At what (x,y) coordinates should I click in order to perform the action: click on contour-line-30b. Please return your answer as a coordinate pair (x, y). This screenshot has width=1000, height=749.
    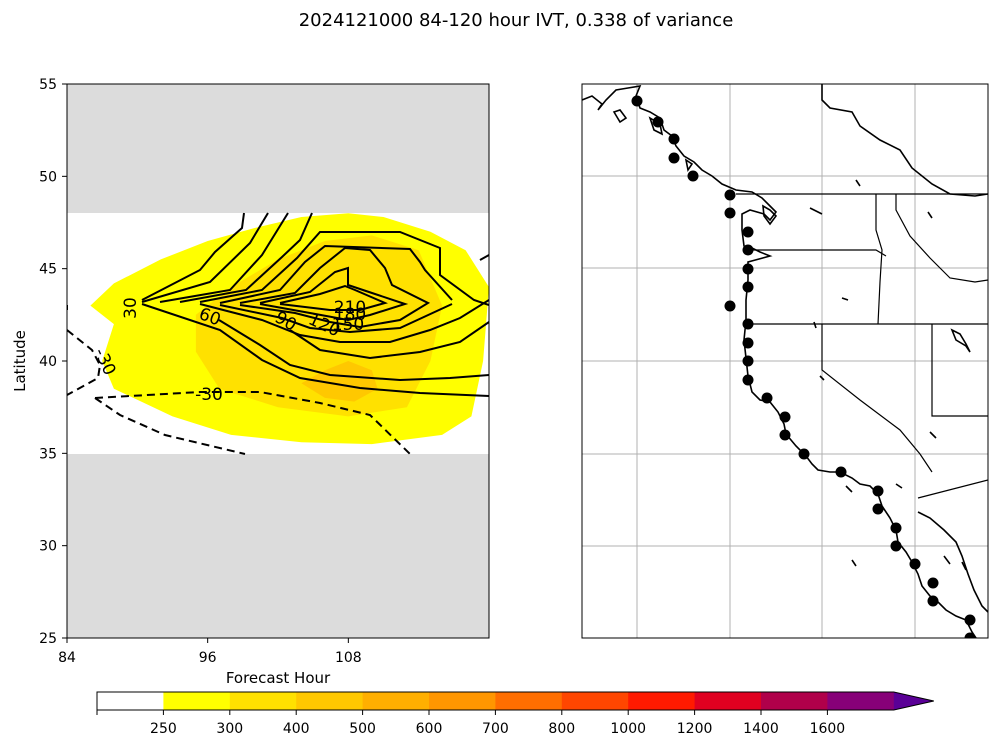
    Looking at the image, I should click on (193, 256).